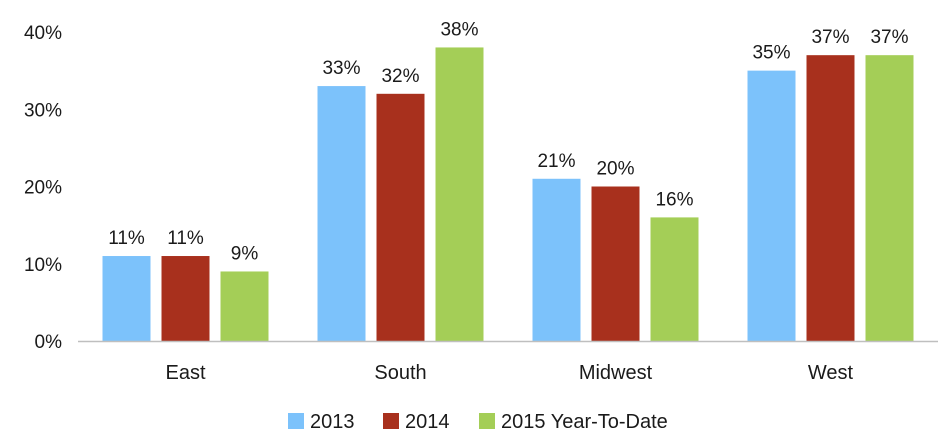 The width and height of the screenshot is (950, 444). I want to click on bar-east-2014, so click(185, 298).